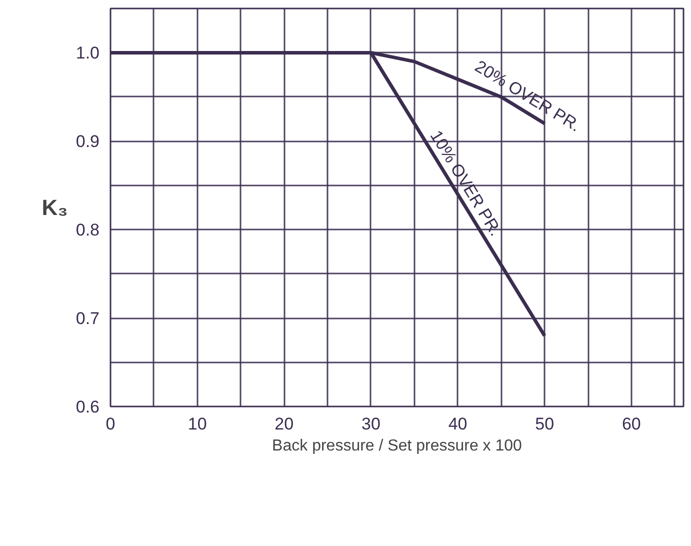 The image size is (691, 546). What do you see at coordinates (55, 207) in the screenshot?
I see `y-axis-title: K₃` at bounding box center [55, 207].